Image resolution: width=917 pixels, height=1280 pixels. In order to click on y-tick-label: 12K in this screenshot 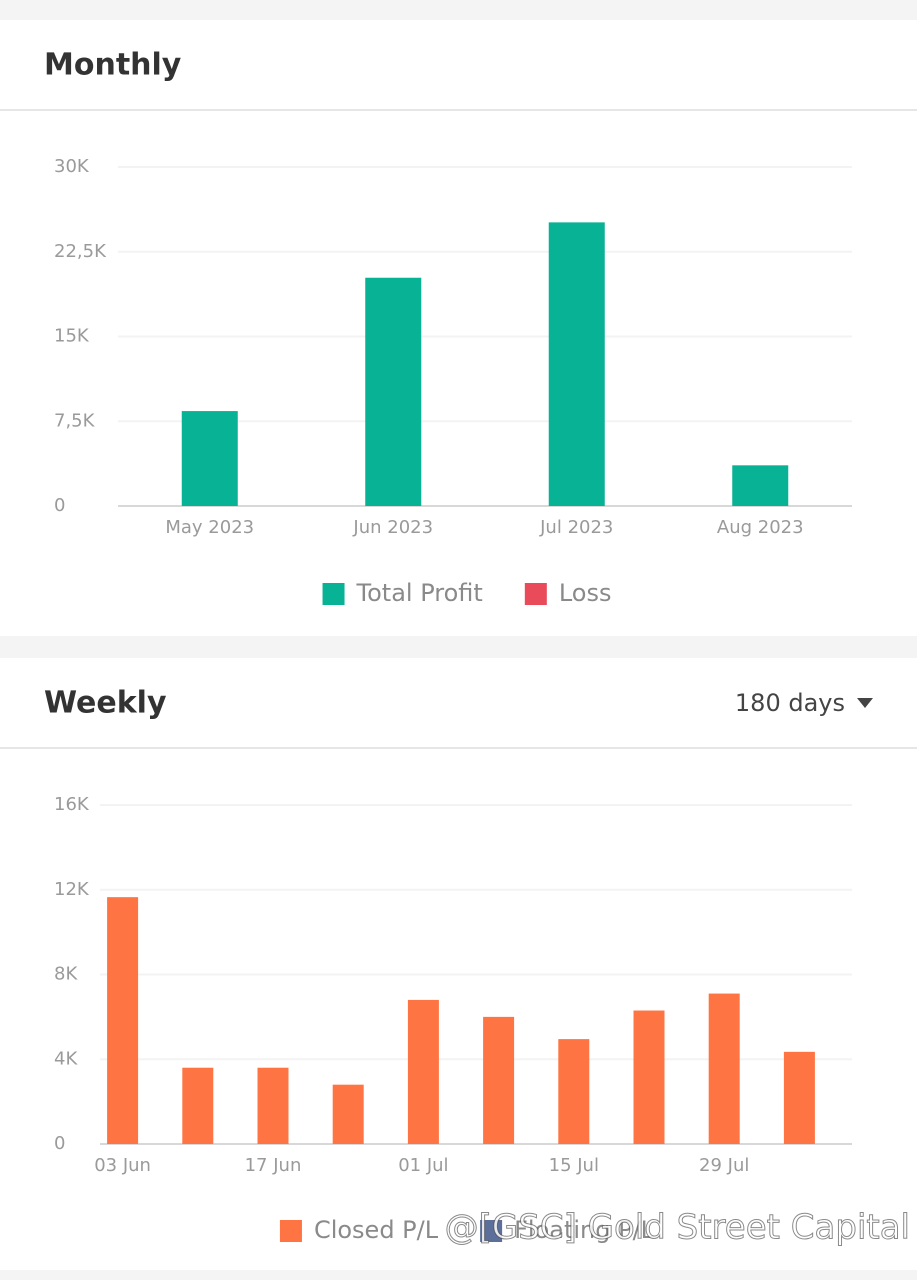, I will do `click(72, 889)`.